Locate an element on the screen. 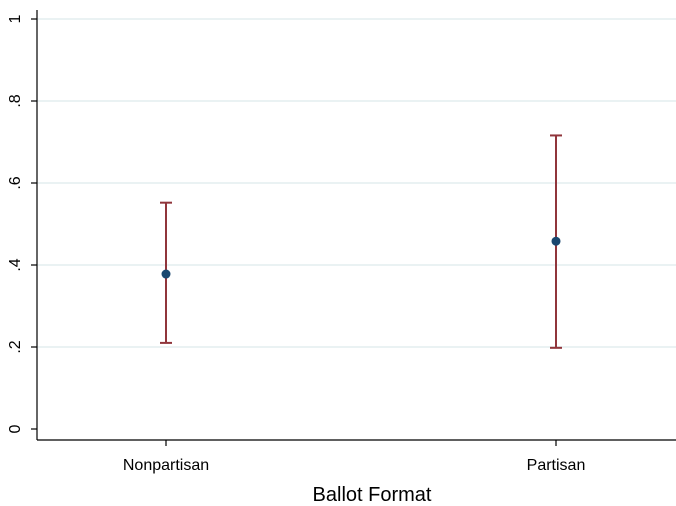 The image size is (676, 506). x-axis-title: Ballot Format is located at coordinates (372, 495).